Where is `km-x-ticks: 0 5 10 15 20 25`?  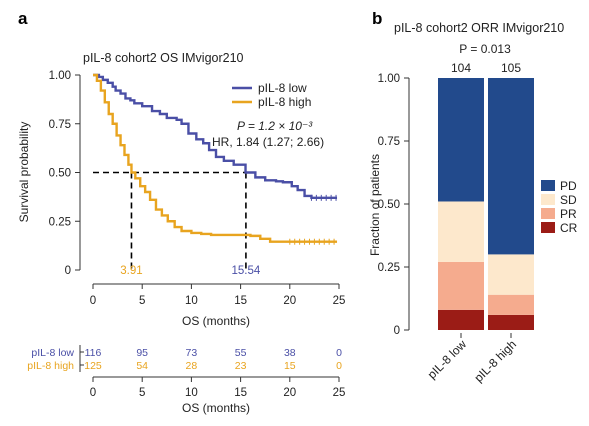 km-x-ticks: 0 5 10 15 20 25 is located at coordinates (218, 295).